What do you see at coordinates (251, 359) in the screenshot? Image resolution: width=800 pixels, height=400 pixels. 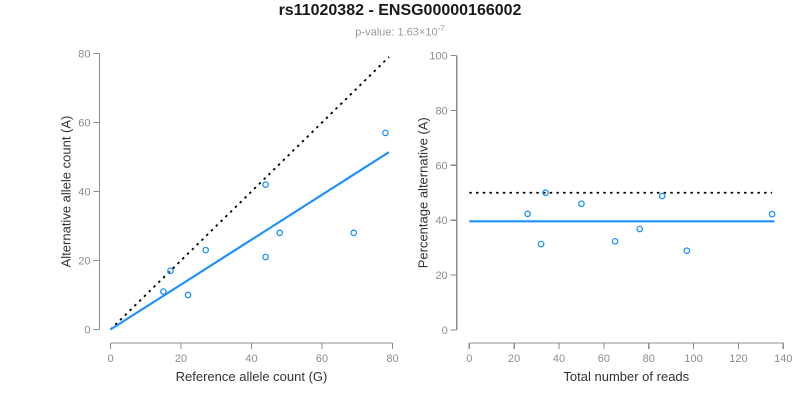 I see `left-x-tick-label: 40` at bounding box center [251, 359].